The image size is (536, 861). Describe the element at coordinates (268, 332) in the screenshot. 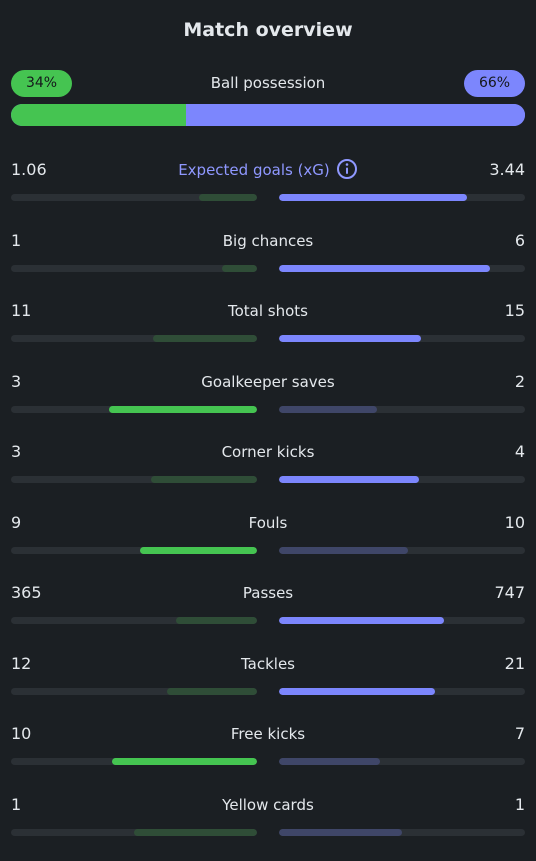

I see `stat-row: Total shots 11 15` at that location.